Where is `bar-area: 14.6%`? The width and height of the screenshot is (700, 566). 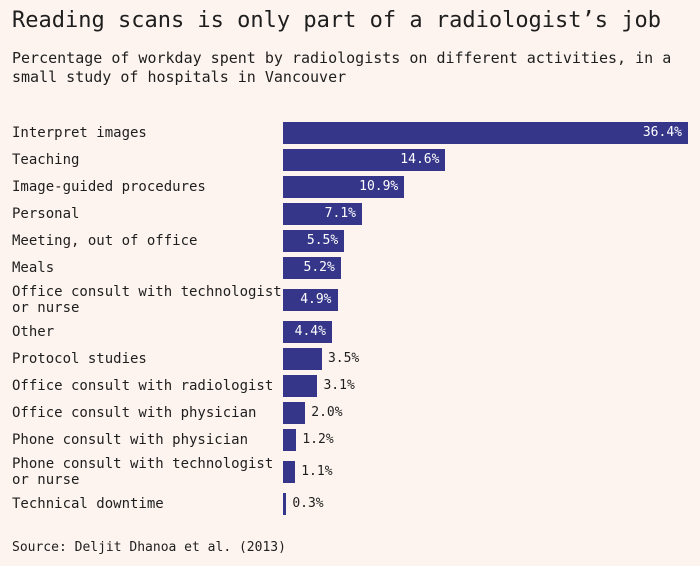
bar-area: 14.6% is located at coordinates (485, 159).